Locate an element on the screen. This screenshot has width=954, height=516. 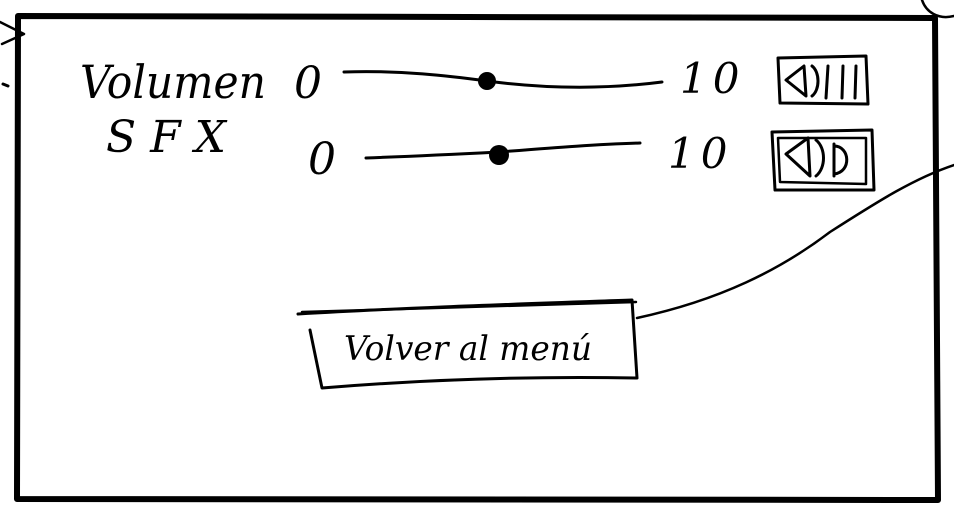
volume-speaker-button is located at coordinates (823, 80).